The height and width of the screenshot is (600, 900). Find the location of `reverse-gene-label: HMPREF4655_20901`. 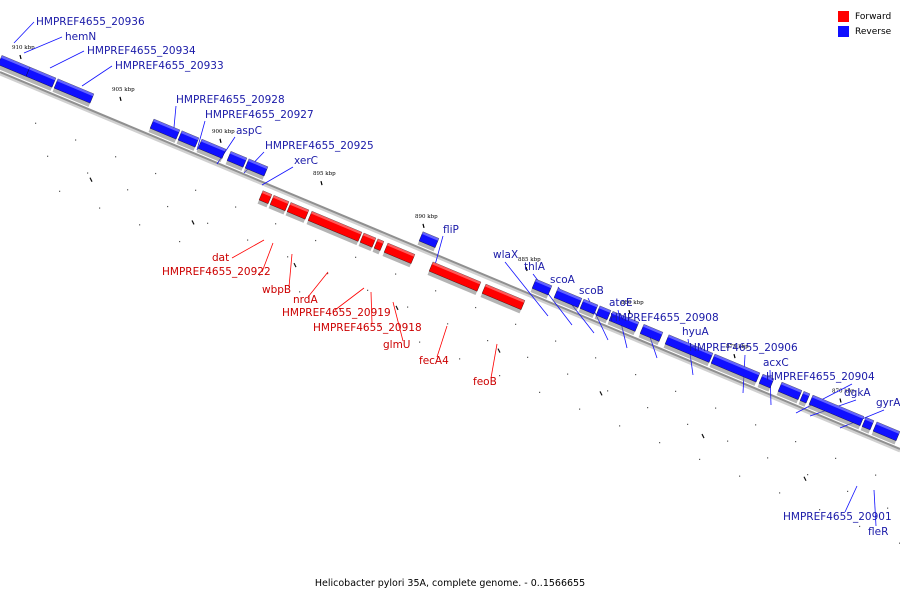

reverse-gene-label: HMPREF4655_20901 is located at coordinates (837, 517).